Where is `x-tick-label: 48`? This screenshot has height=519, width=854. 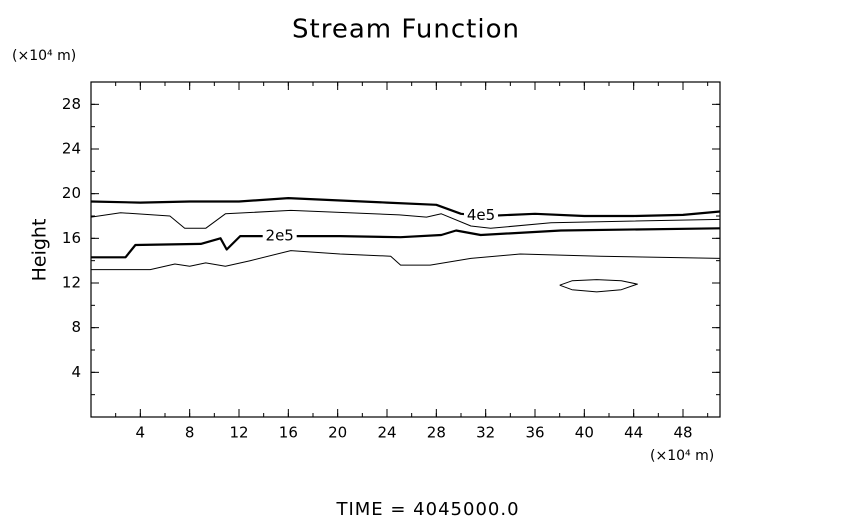 x-tick-label: 48 is located at coordinates (682, 433).